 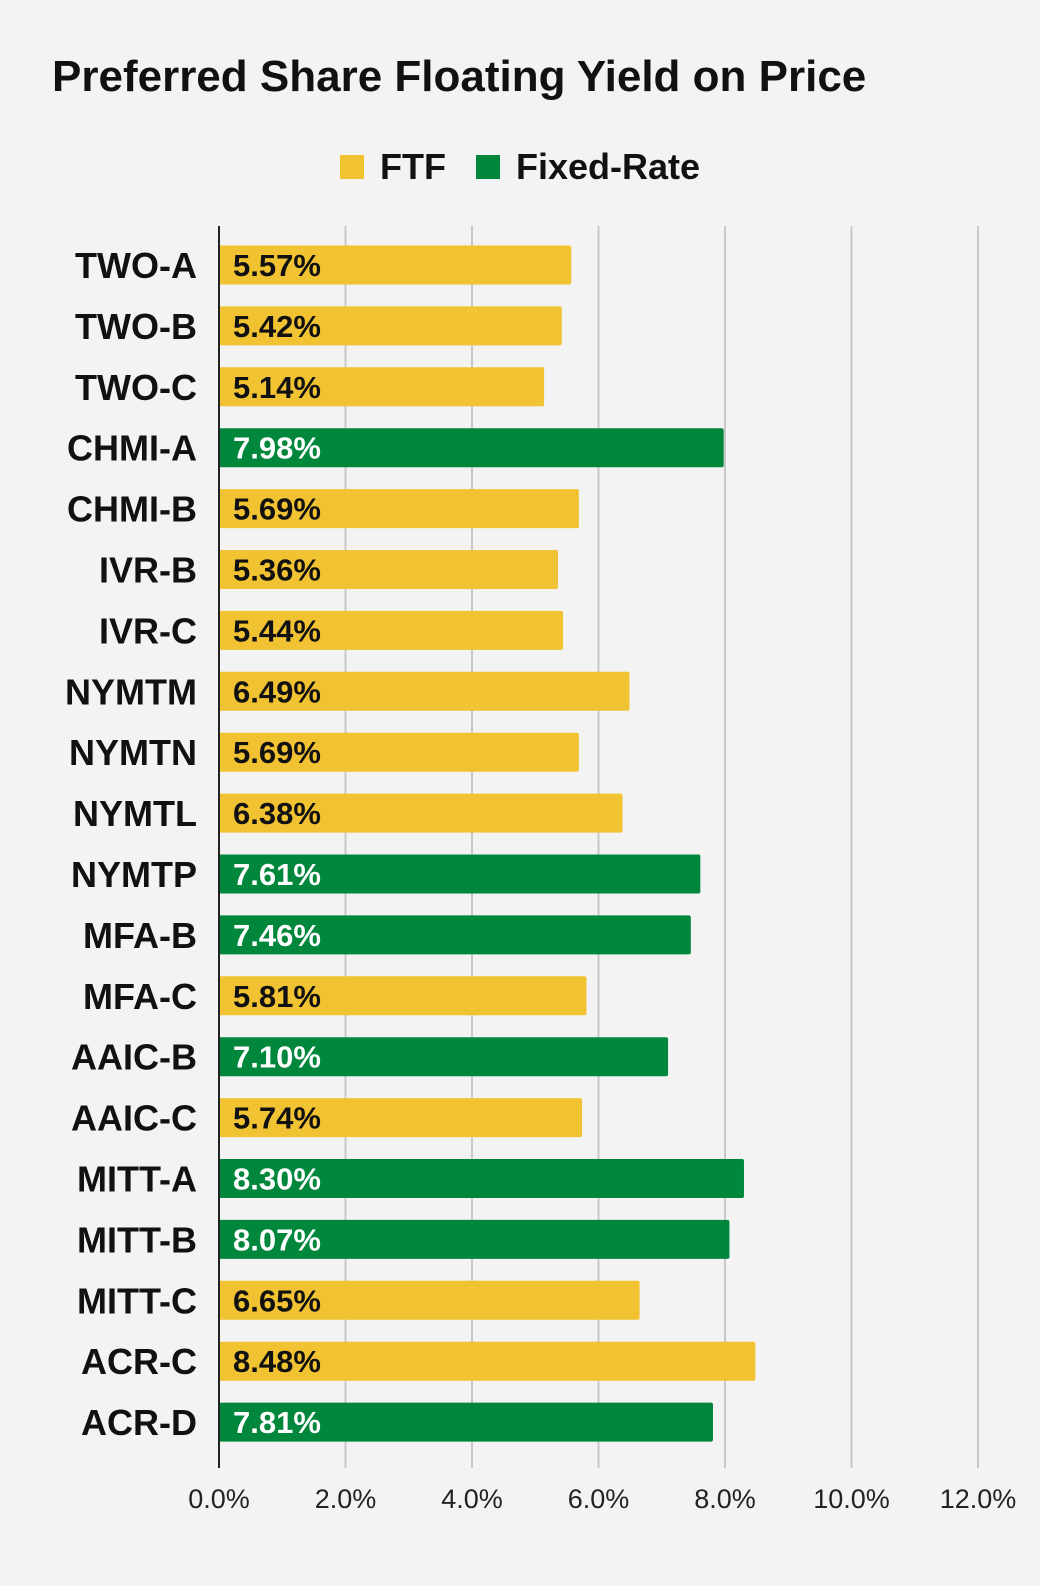 What do you see at coordinates (277, 1118) in the screenshot?
I see `data-label: 5.74%` at bounding box center [277, 1118].